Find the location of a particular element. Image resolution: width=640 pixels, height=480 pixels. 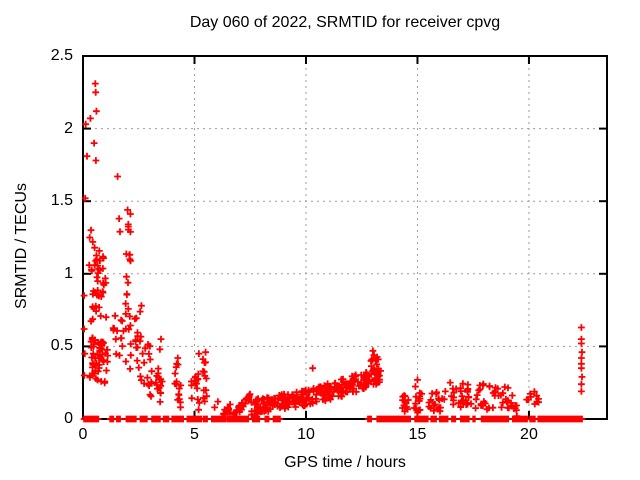

y-tick-label: 0.5 is located at coordinates (61, 346).